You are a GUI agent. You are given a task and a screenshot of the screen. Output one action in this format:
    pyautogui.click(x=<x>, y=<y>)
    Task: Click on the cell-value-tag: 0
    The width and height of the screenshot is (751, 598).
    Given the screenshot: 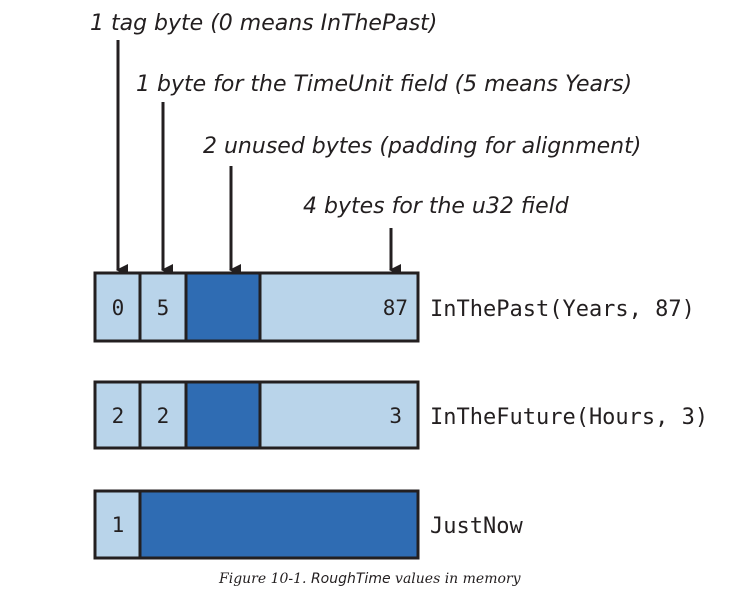 What is the action you would take?
    pyautogui.click(x=118, y=308)
    